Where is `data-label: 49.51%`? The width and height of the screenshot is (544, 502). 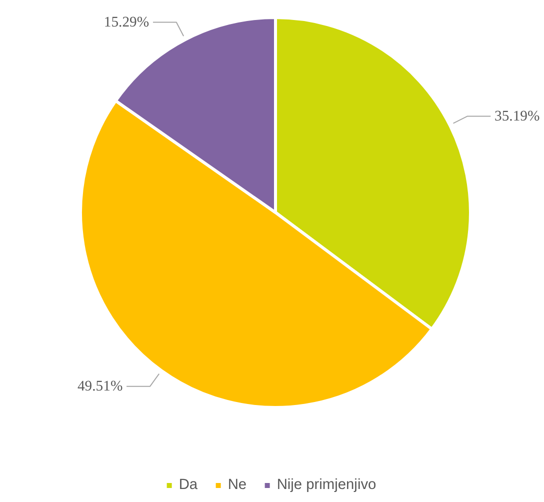 data-label: 49.51% is located at coordinates (100, 386).